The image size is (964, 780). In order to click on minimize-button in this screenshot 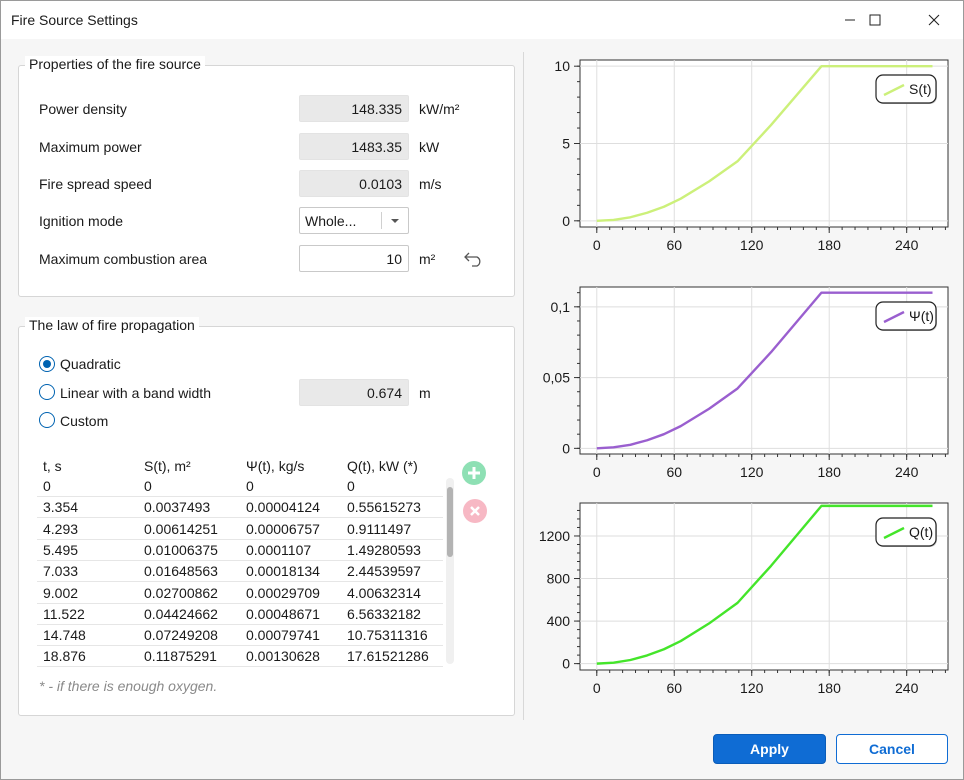, I will do `click(850, 20)`.